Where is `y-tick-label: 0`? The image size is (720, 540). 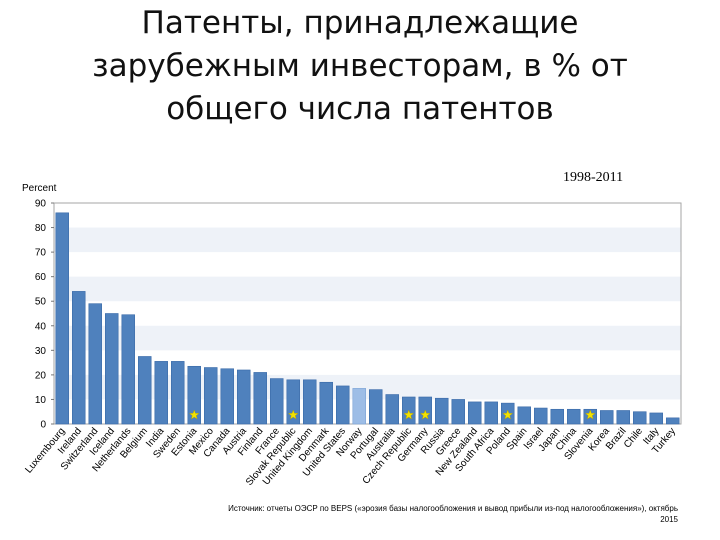
y-tick-label: 0 is located at coordinates (43, 425).